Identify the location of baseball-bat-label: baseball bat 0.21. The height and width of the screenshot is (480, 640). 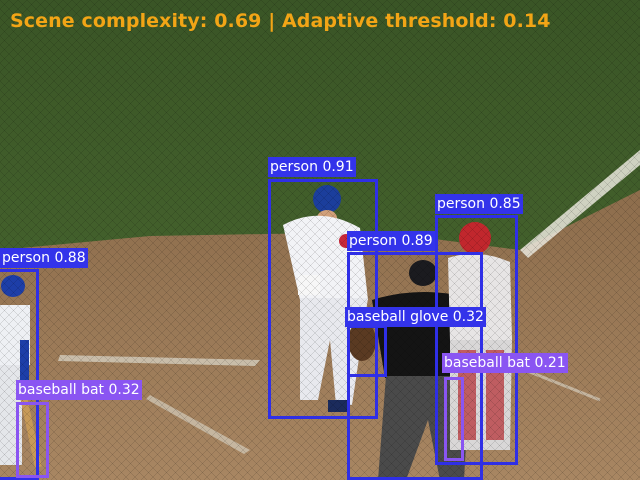
(505, 363).